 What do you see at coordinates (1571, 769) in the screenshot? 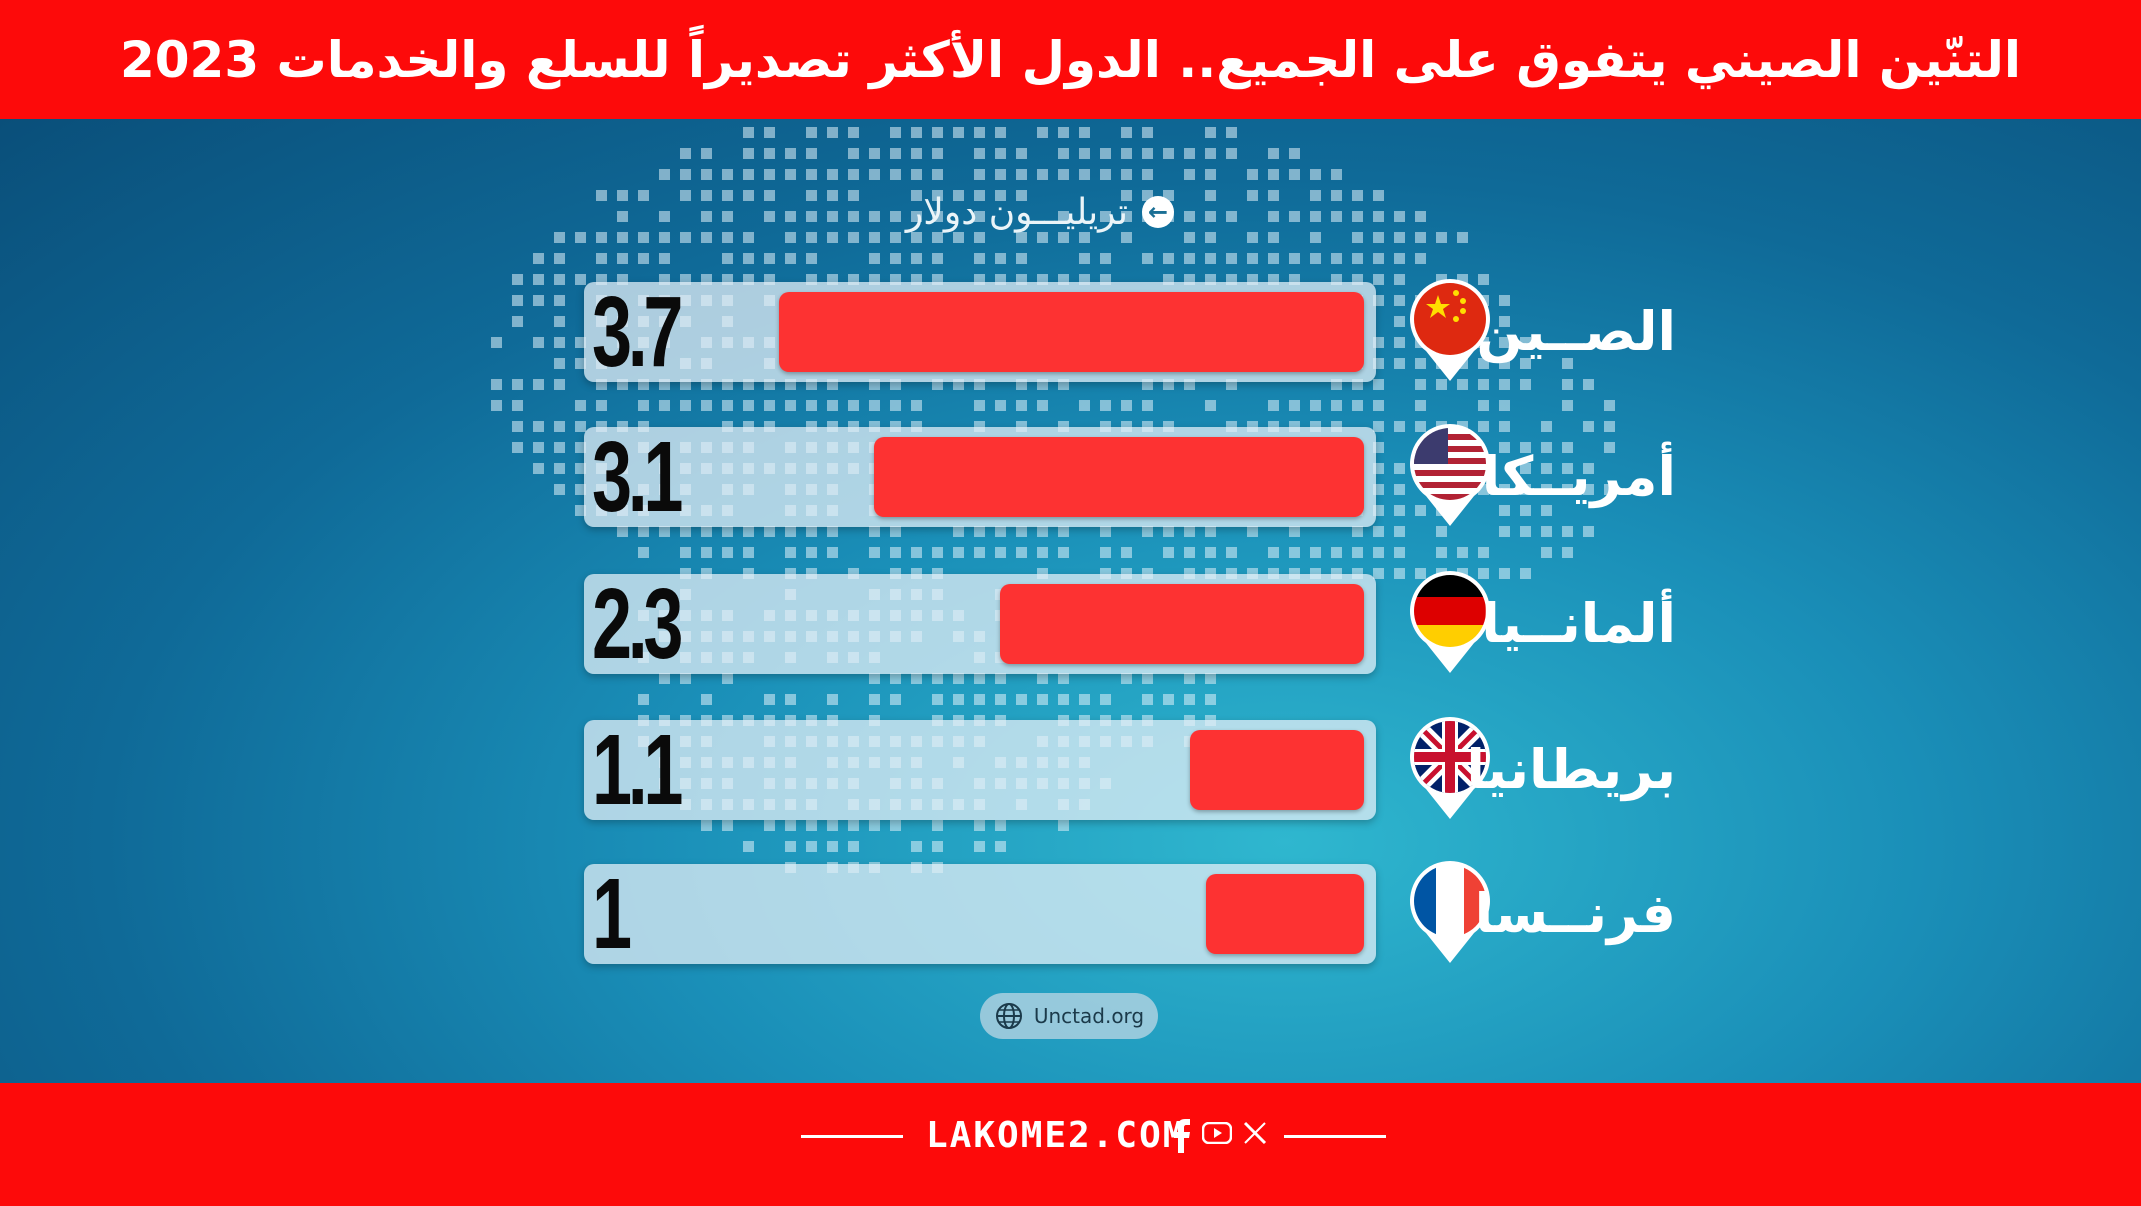
I see `category-label: بريطانيا` at bounding box center [1571, 769].